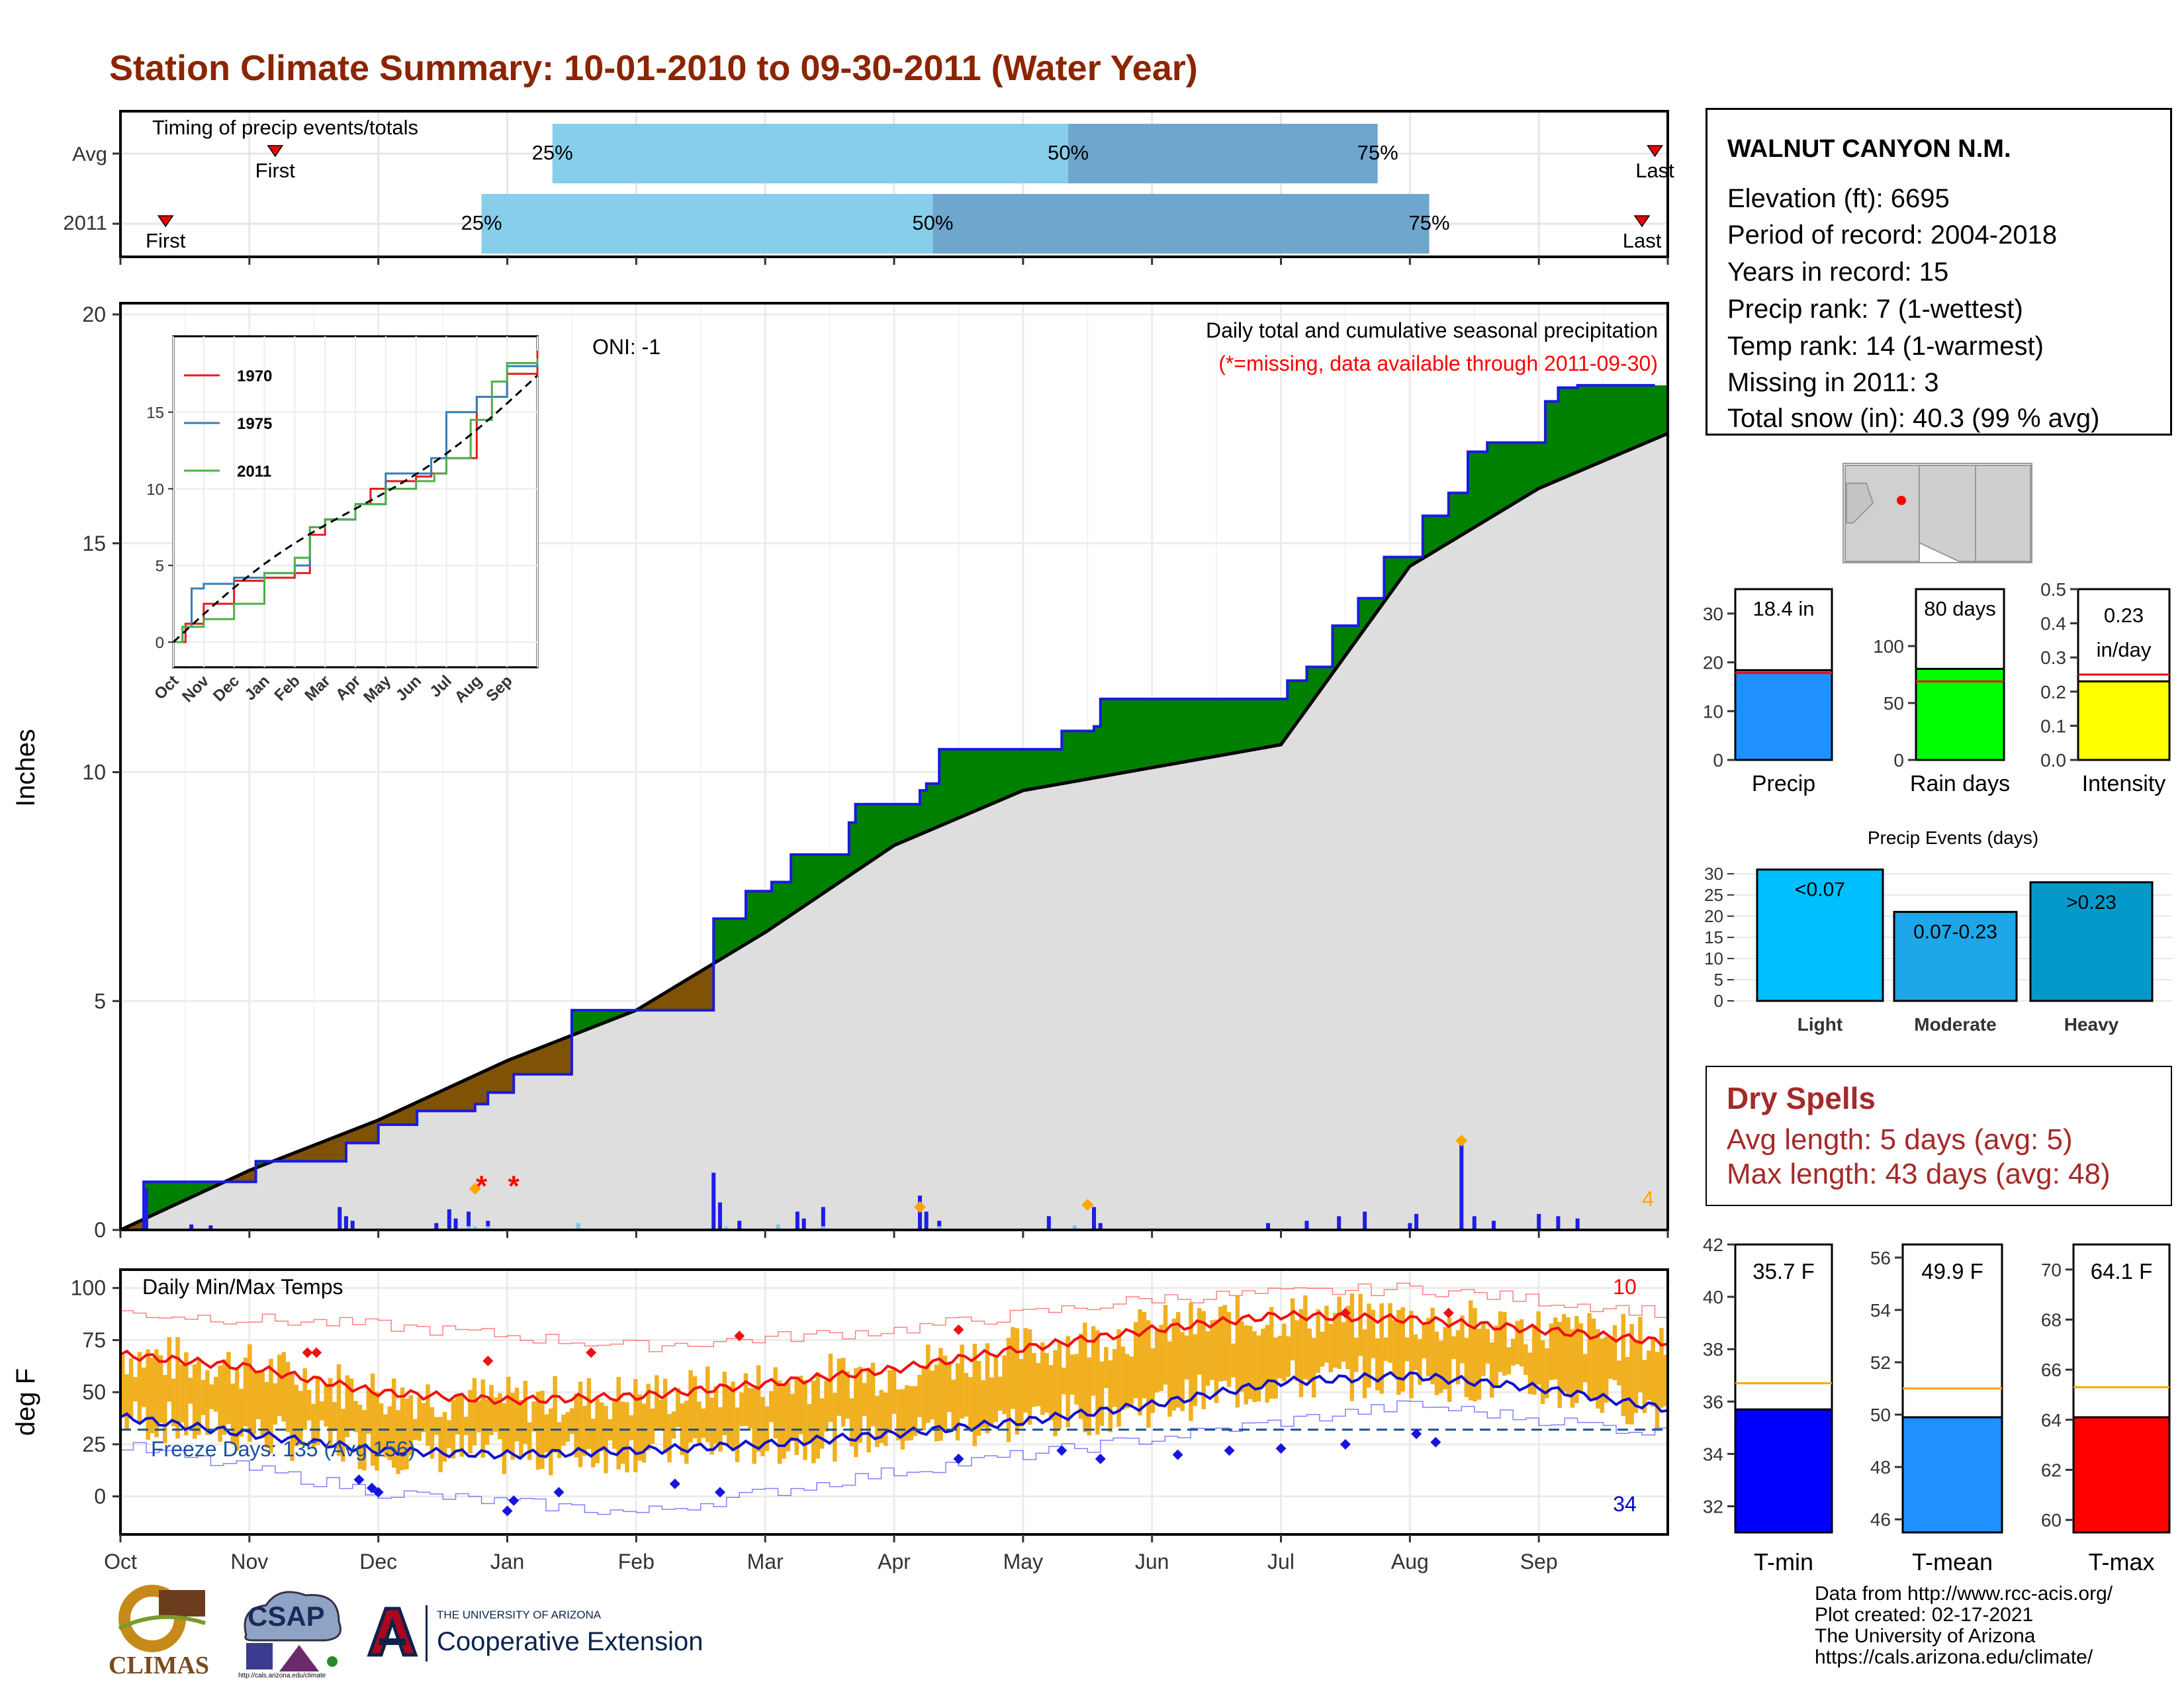 Image resolution: width=2184 pixels, height=1688 pixels. What do you see at coordinates (1713, 958) in the screenshot?
I see `events-ytick-label: 10` at bounding box center [1713, 958].